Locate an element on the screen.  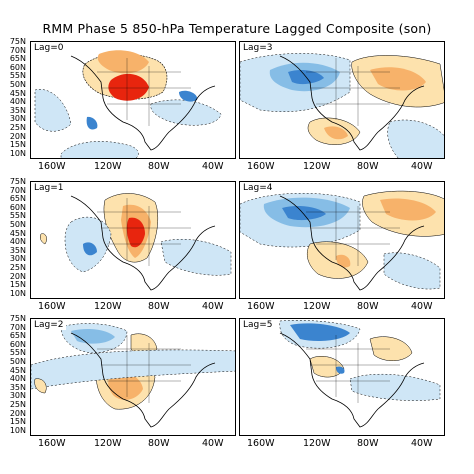
map-lag5 is located at coordinates (360, 374).